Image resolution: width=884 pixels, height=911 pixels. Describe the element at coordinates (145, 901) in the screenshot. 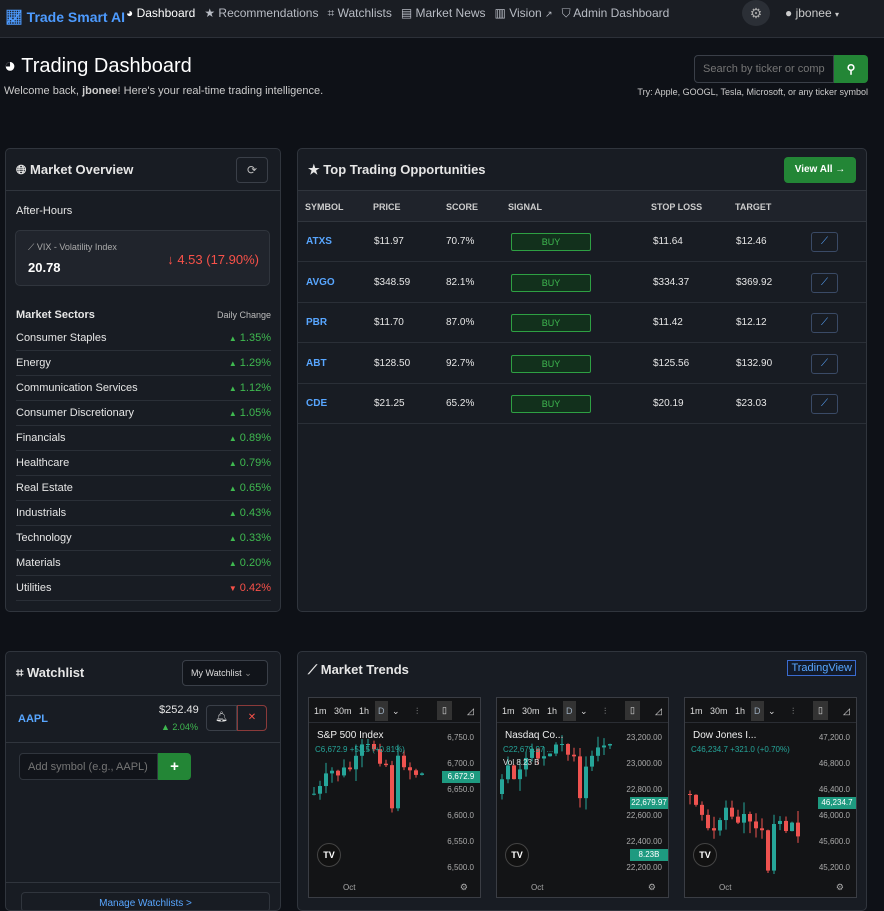

I see `manage-watchlists-button: Manage Watchlists >` at that location.